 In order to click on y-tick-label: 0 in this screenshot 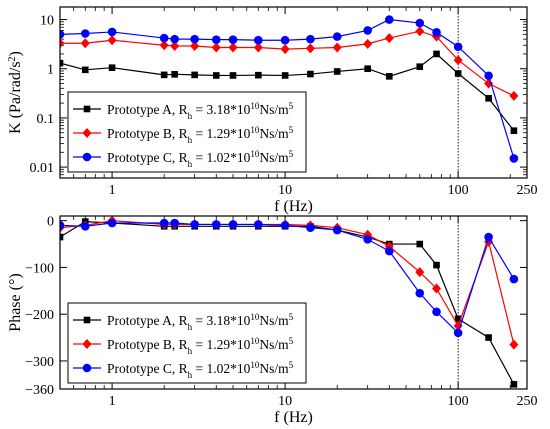, I will do `click(50, 222)`.